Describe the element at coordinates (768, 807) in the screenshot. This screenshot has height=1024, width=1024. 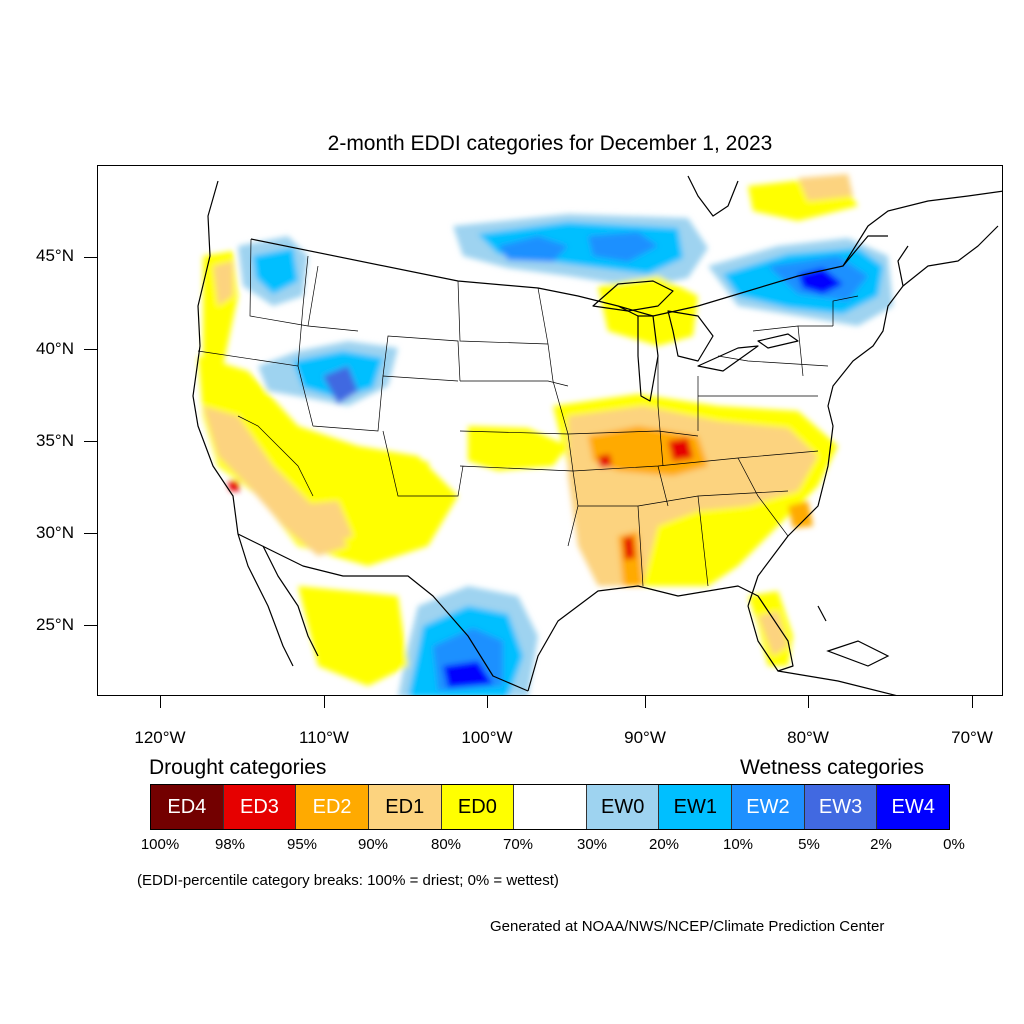
I see `legend-box-ew2: EW2` at that location.